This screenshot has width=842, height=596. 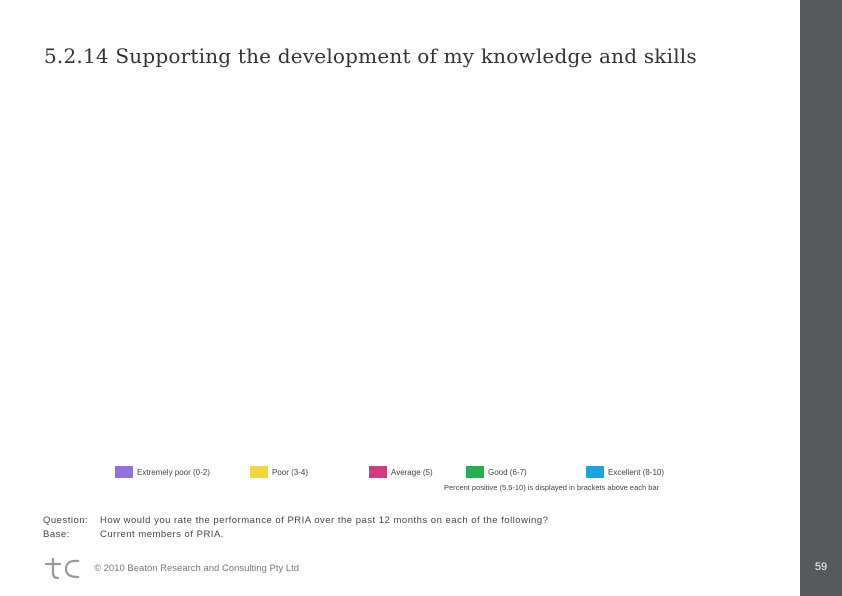 What do you see at coordinates (821, 298) in the screenshot?
I see `sidebar-bar` at bounding box center [821, 298].